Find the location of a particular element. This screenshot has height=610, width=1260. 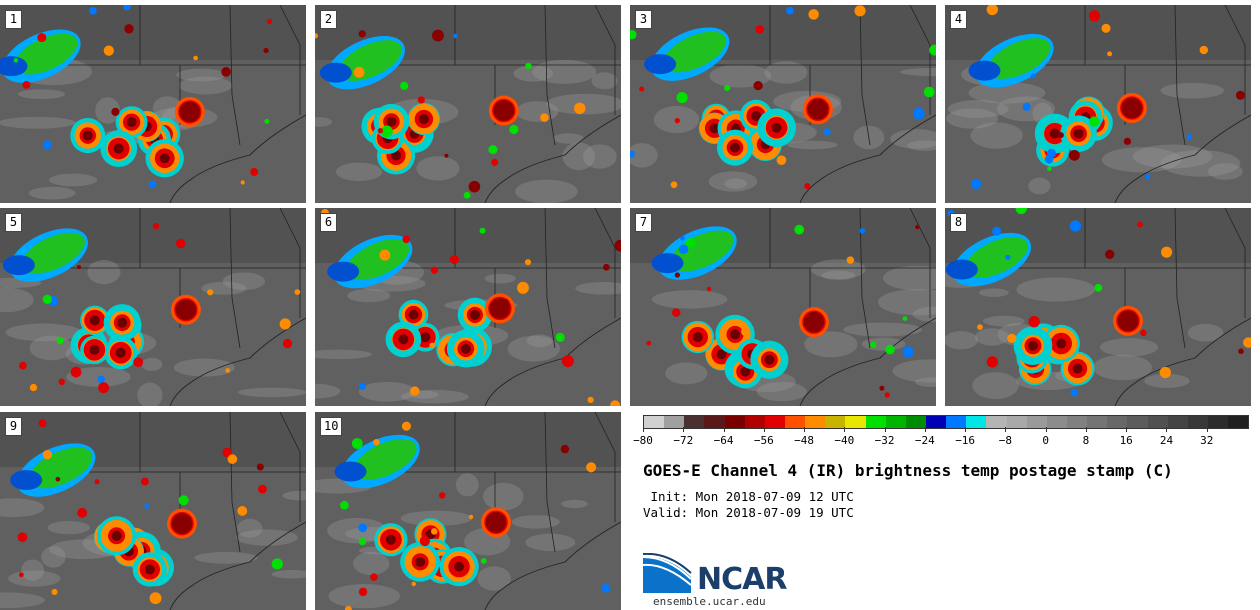

colorbar-tick-label: 8 is located at coordinates (1086, 440).